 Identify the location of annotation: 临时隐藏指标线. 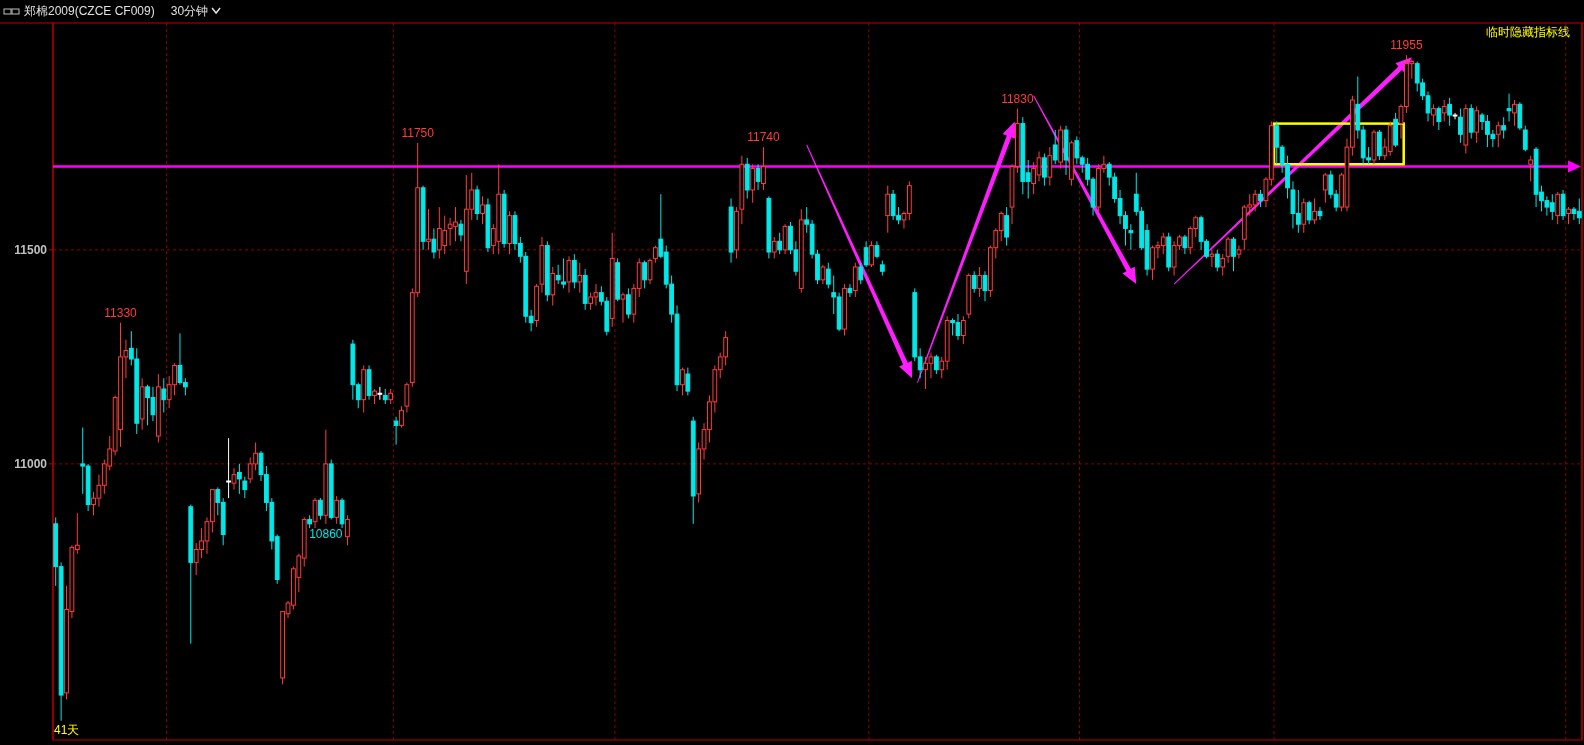
(1528, 32).